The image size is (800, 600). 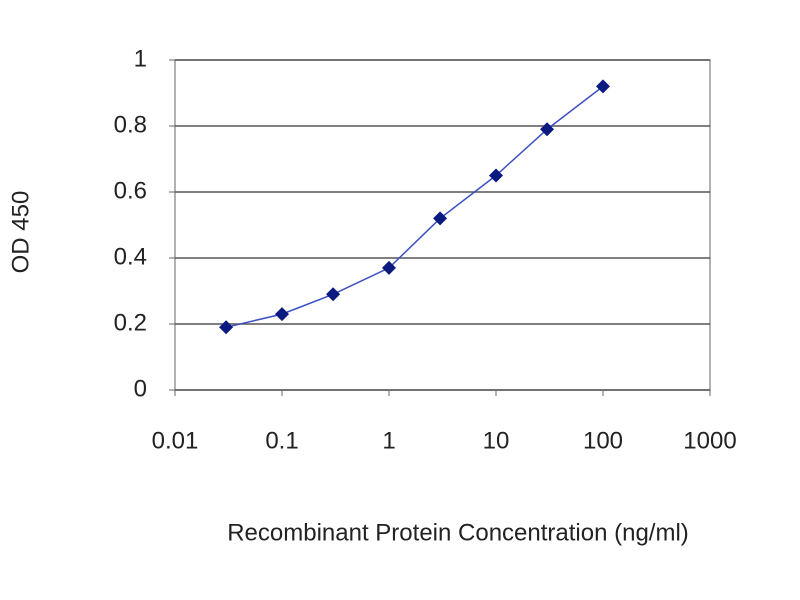 I want to click on y-axis-label: OD 450, so click(x=20, y=232).